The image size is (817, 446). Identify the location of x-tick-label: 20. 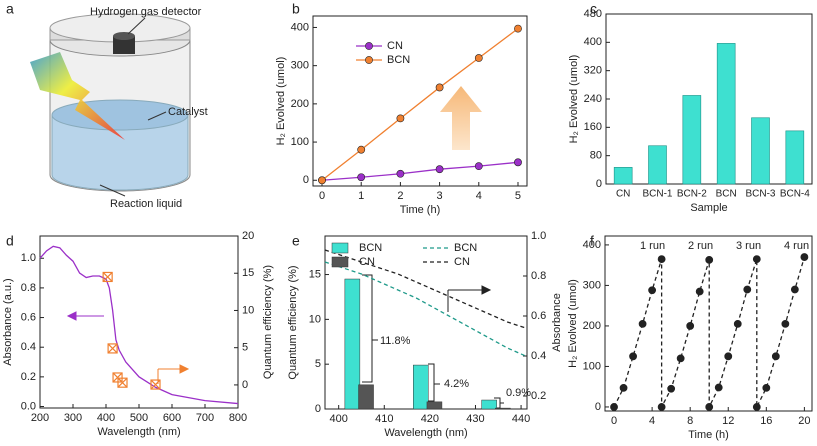
(804, 421).